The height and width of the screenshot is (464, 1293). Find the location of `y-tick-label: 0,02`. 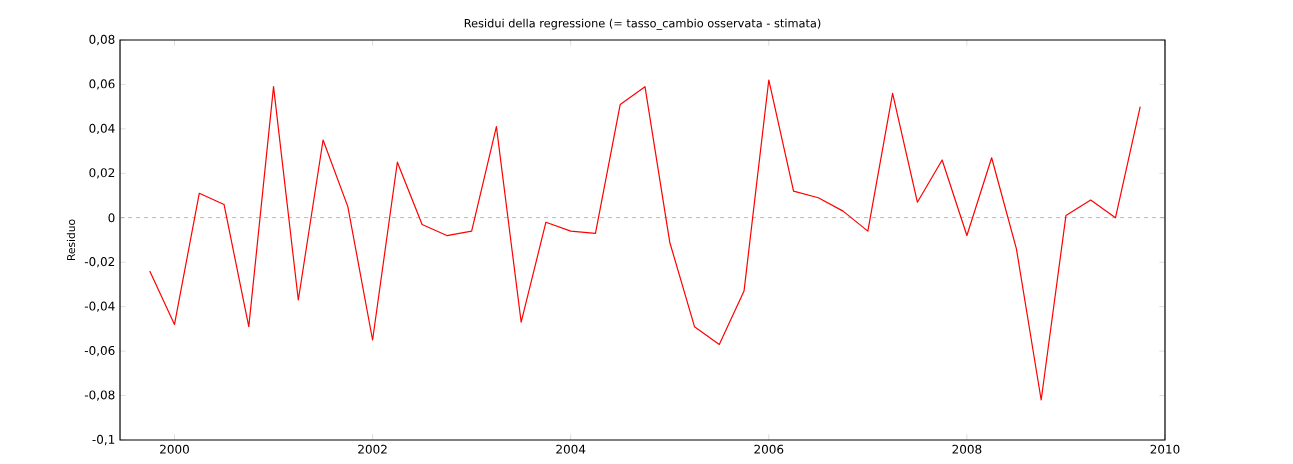

y-tick-label: 0,02 is located at coordinates (102, 173).